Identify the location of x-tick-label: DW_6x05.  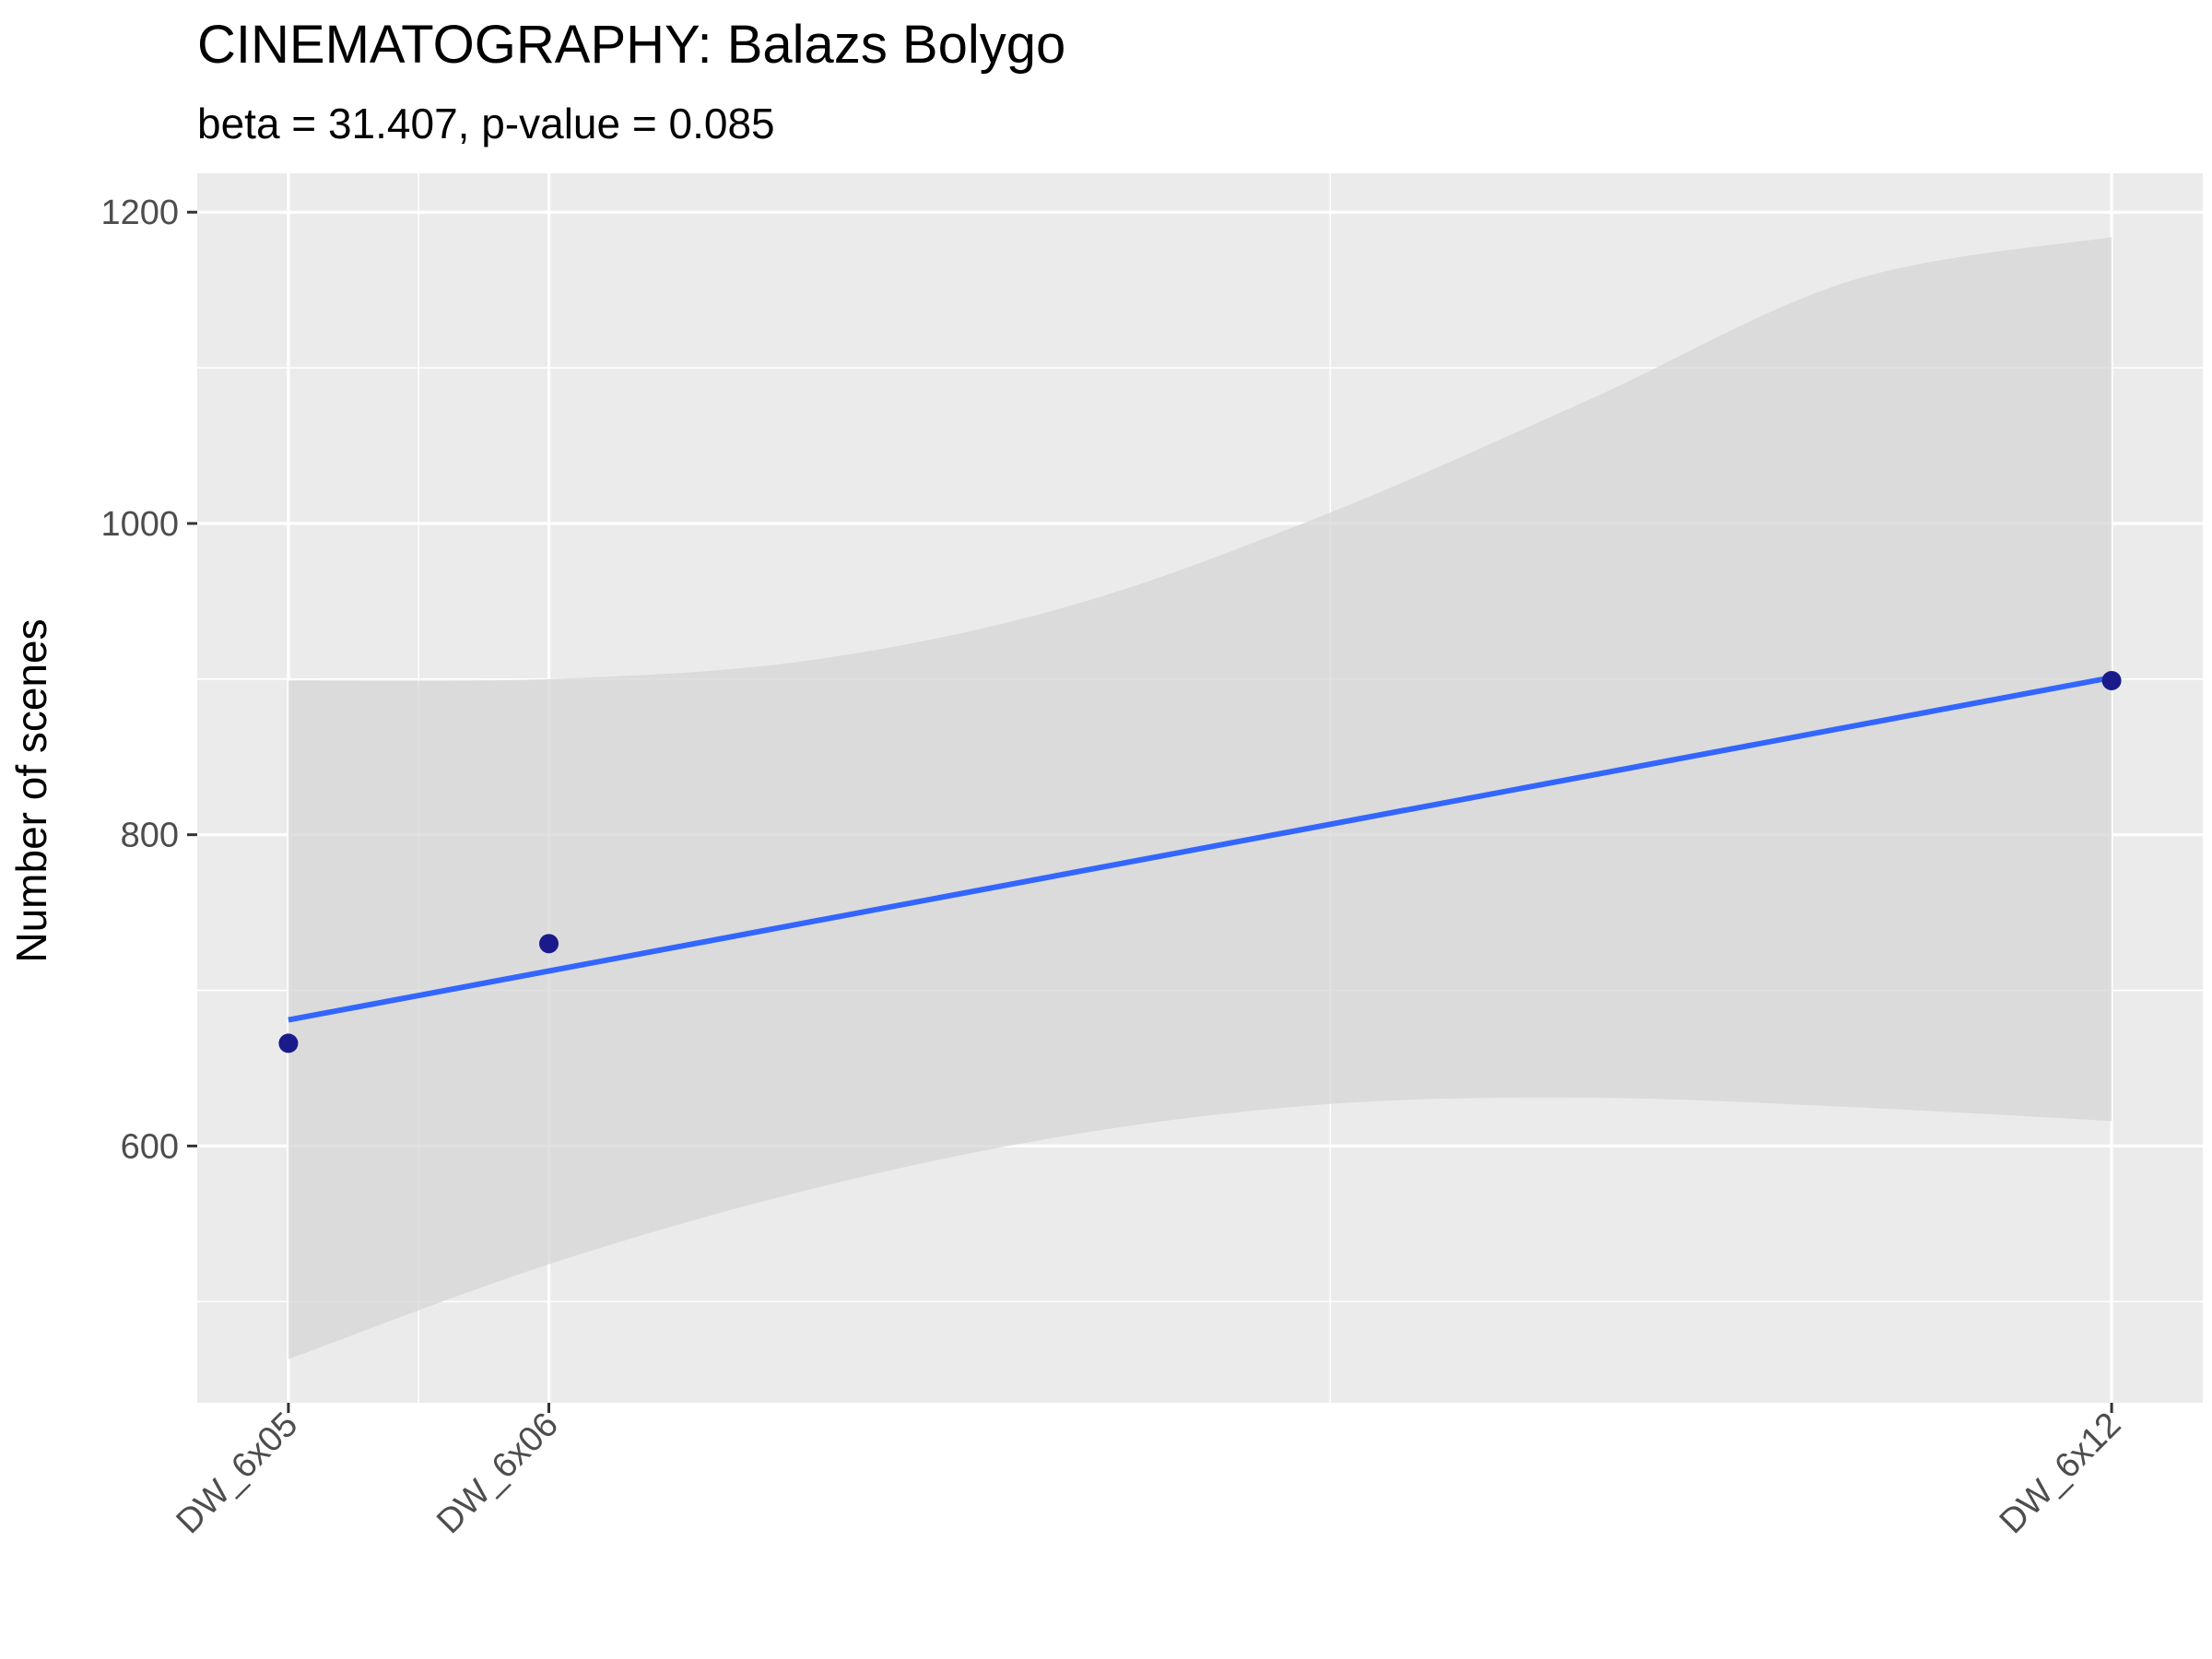
(238, 1474).